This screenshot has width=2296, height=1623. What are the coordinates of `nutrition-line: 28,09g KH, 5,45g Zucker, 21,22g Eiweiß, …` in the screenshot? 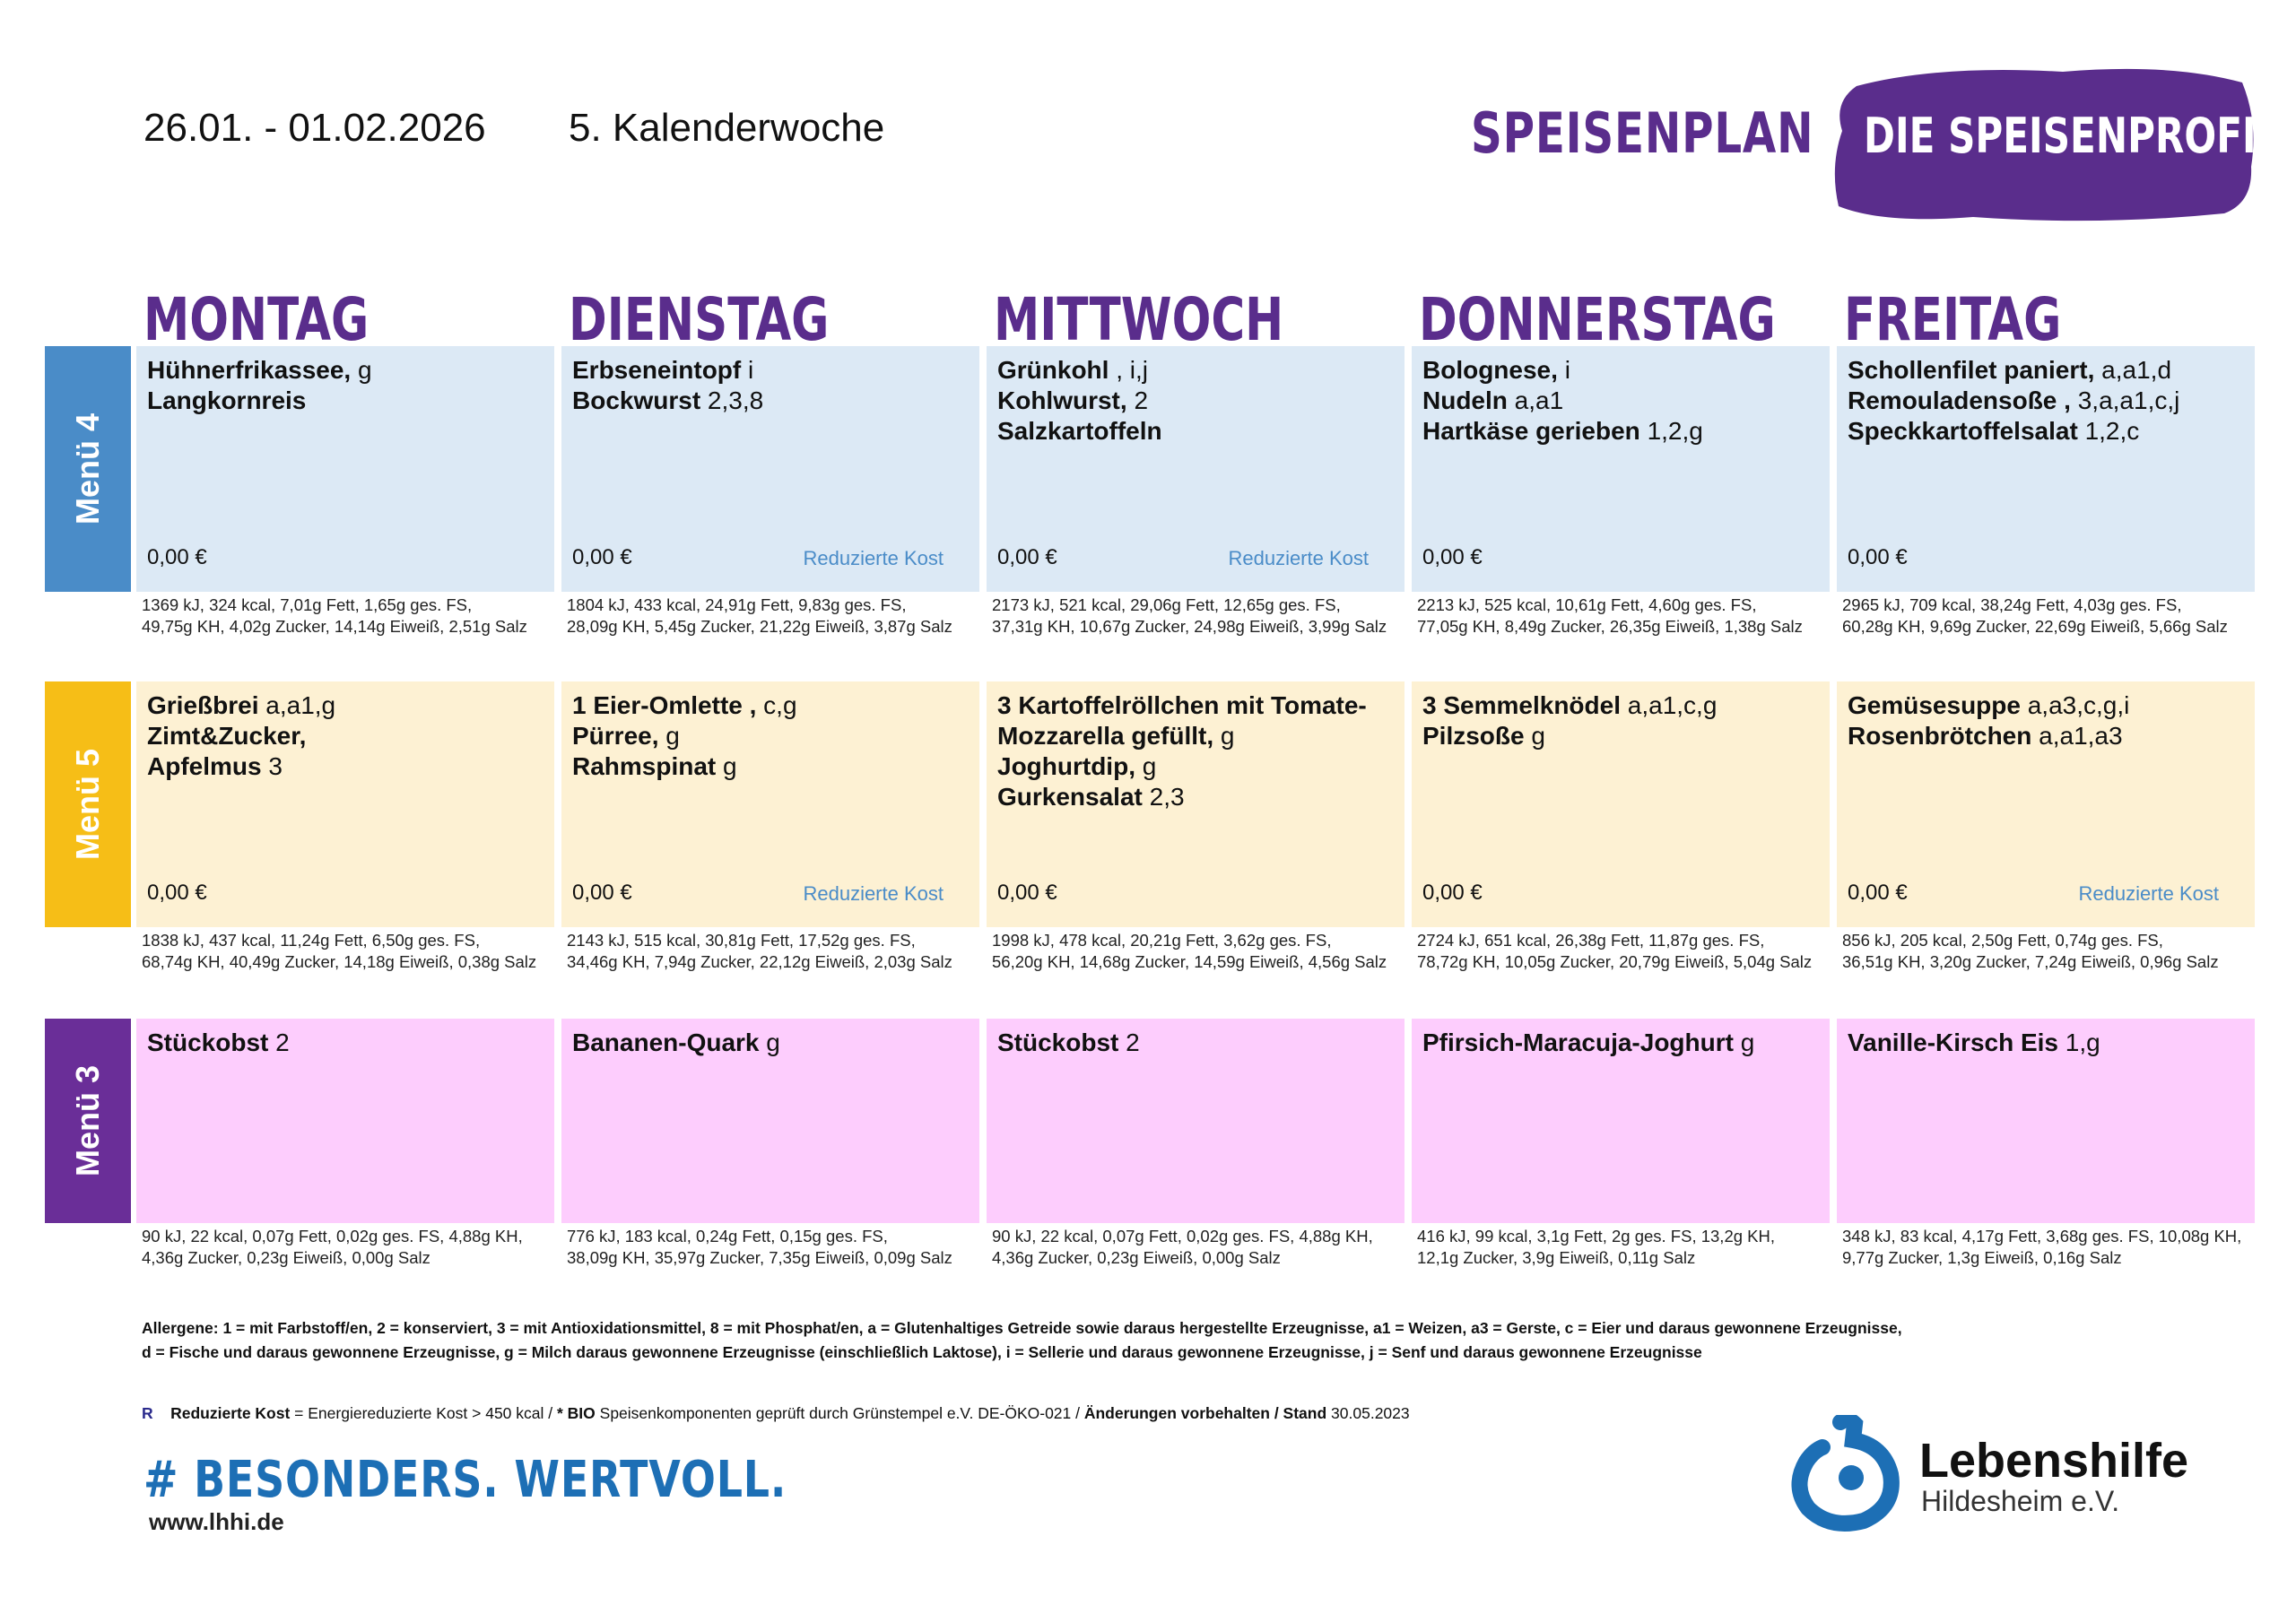 It's located at (759, 626).